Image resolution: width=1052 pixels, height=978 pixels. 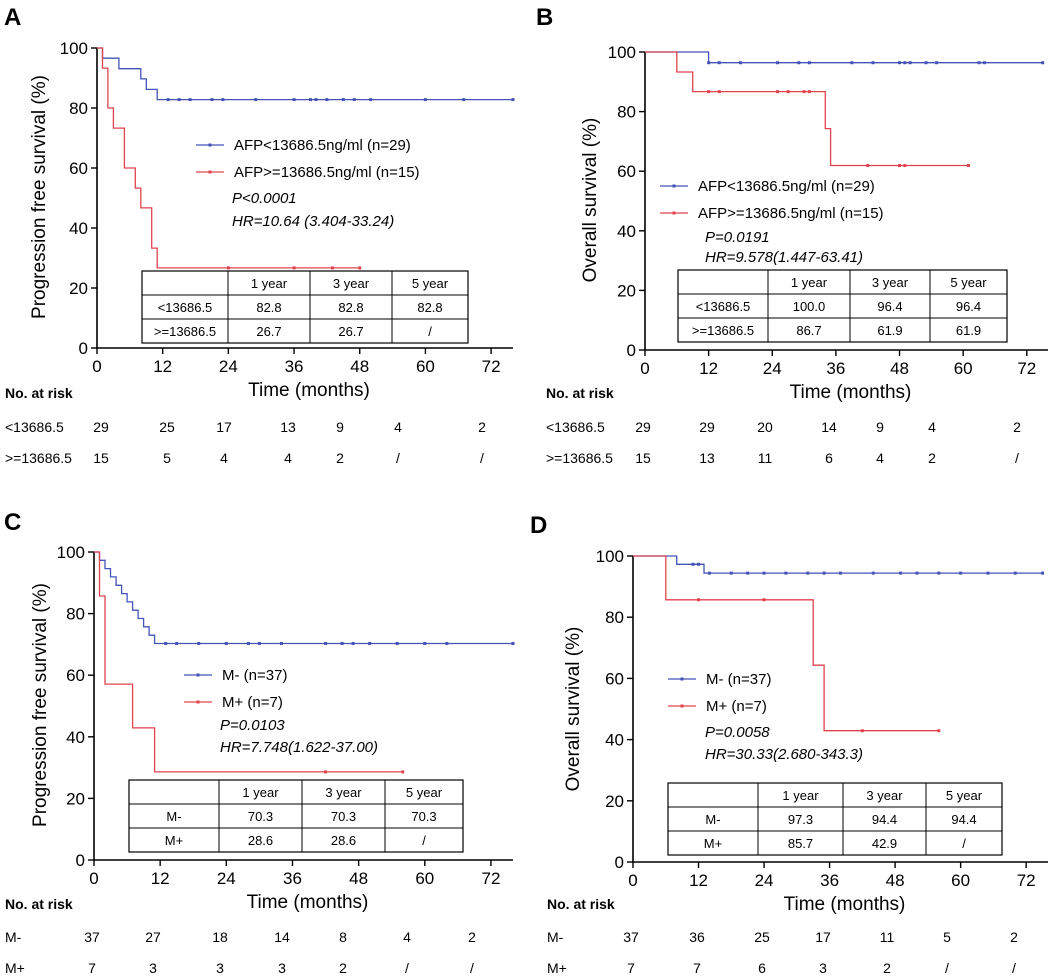 What do you see at coordinates (34, 427) in the screenshot?
I see `panel-a-risk-row-label: <13686.5` at bounding box center [34, 427].